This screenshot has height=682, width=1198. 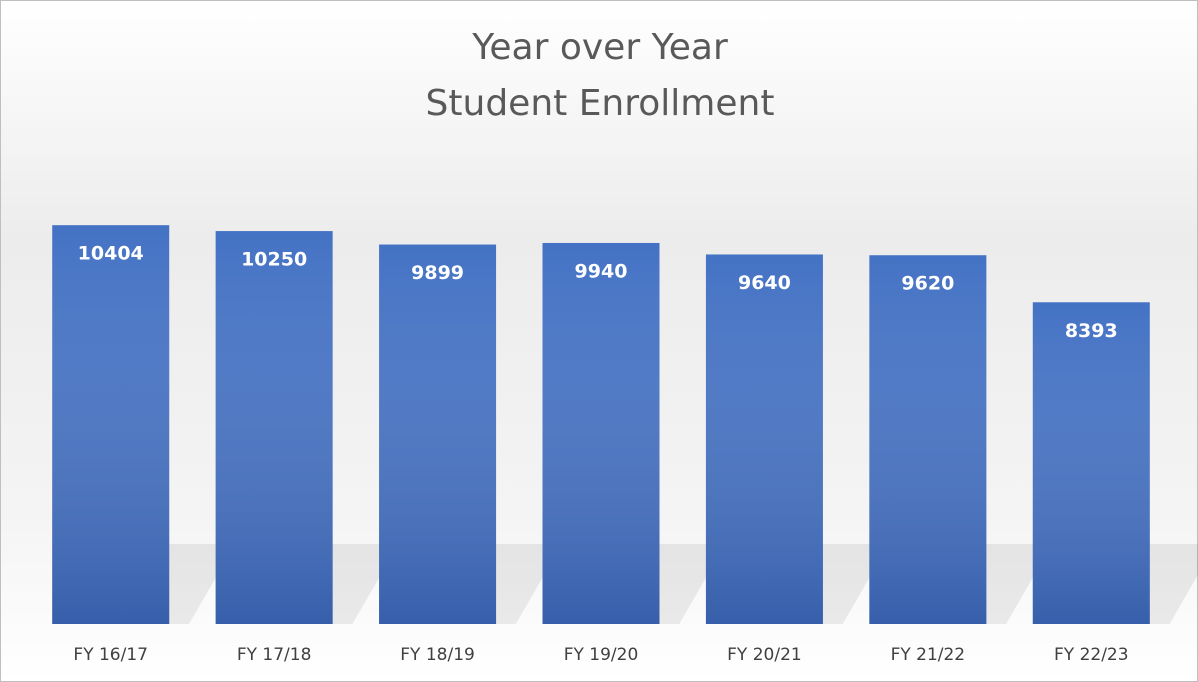 What do you see at coordinates (1091, 655) in the screenshot?
I see `x-tick-label: FY 22/23` at bounding box center [1091, 655].